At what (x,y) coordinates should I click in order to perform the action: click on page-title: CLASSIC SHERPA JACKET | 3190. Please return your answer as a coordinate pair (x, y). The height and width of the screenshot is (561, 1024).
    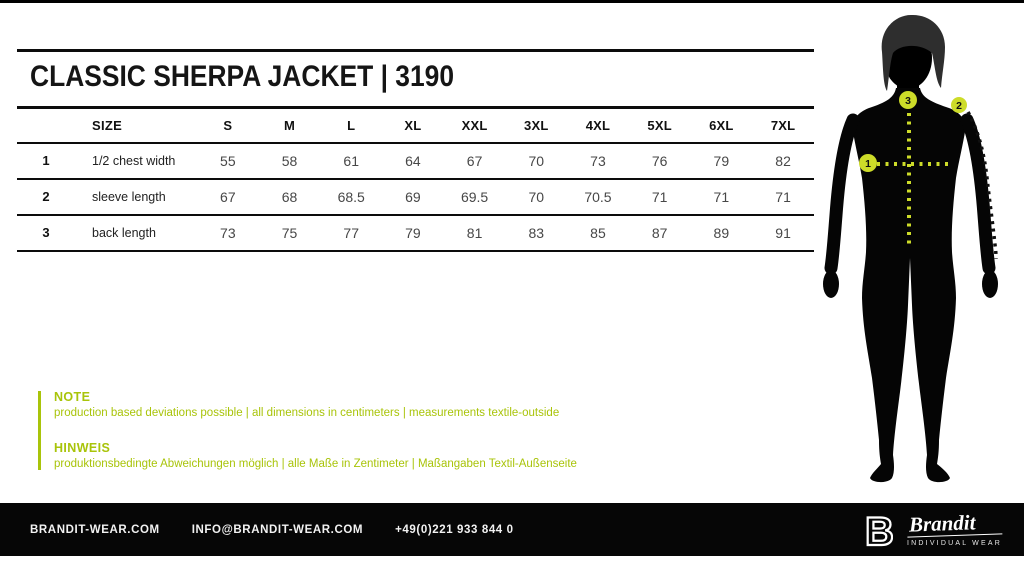
    Looking at the image, I should click on (242, 76).